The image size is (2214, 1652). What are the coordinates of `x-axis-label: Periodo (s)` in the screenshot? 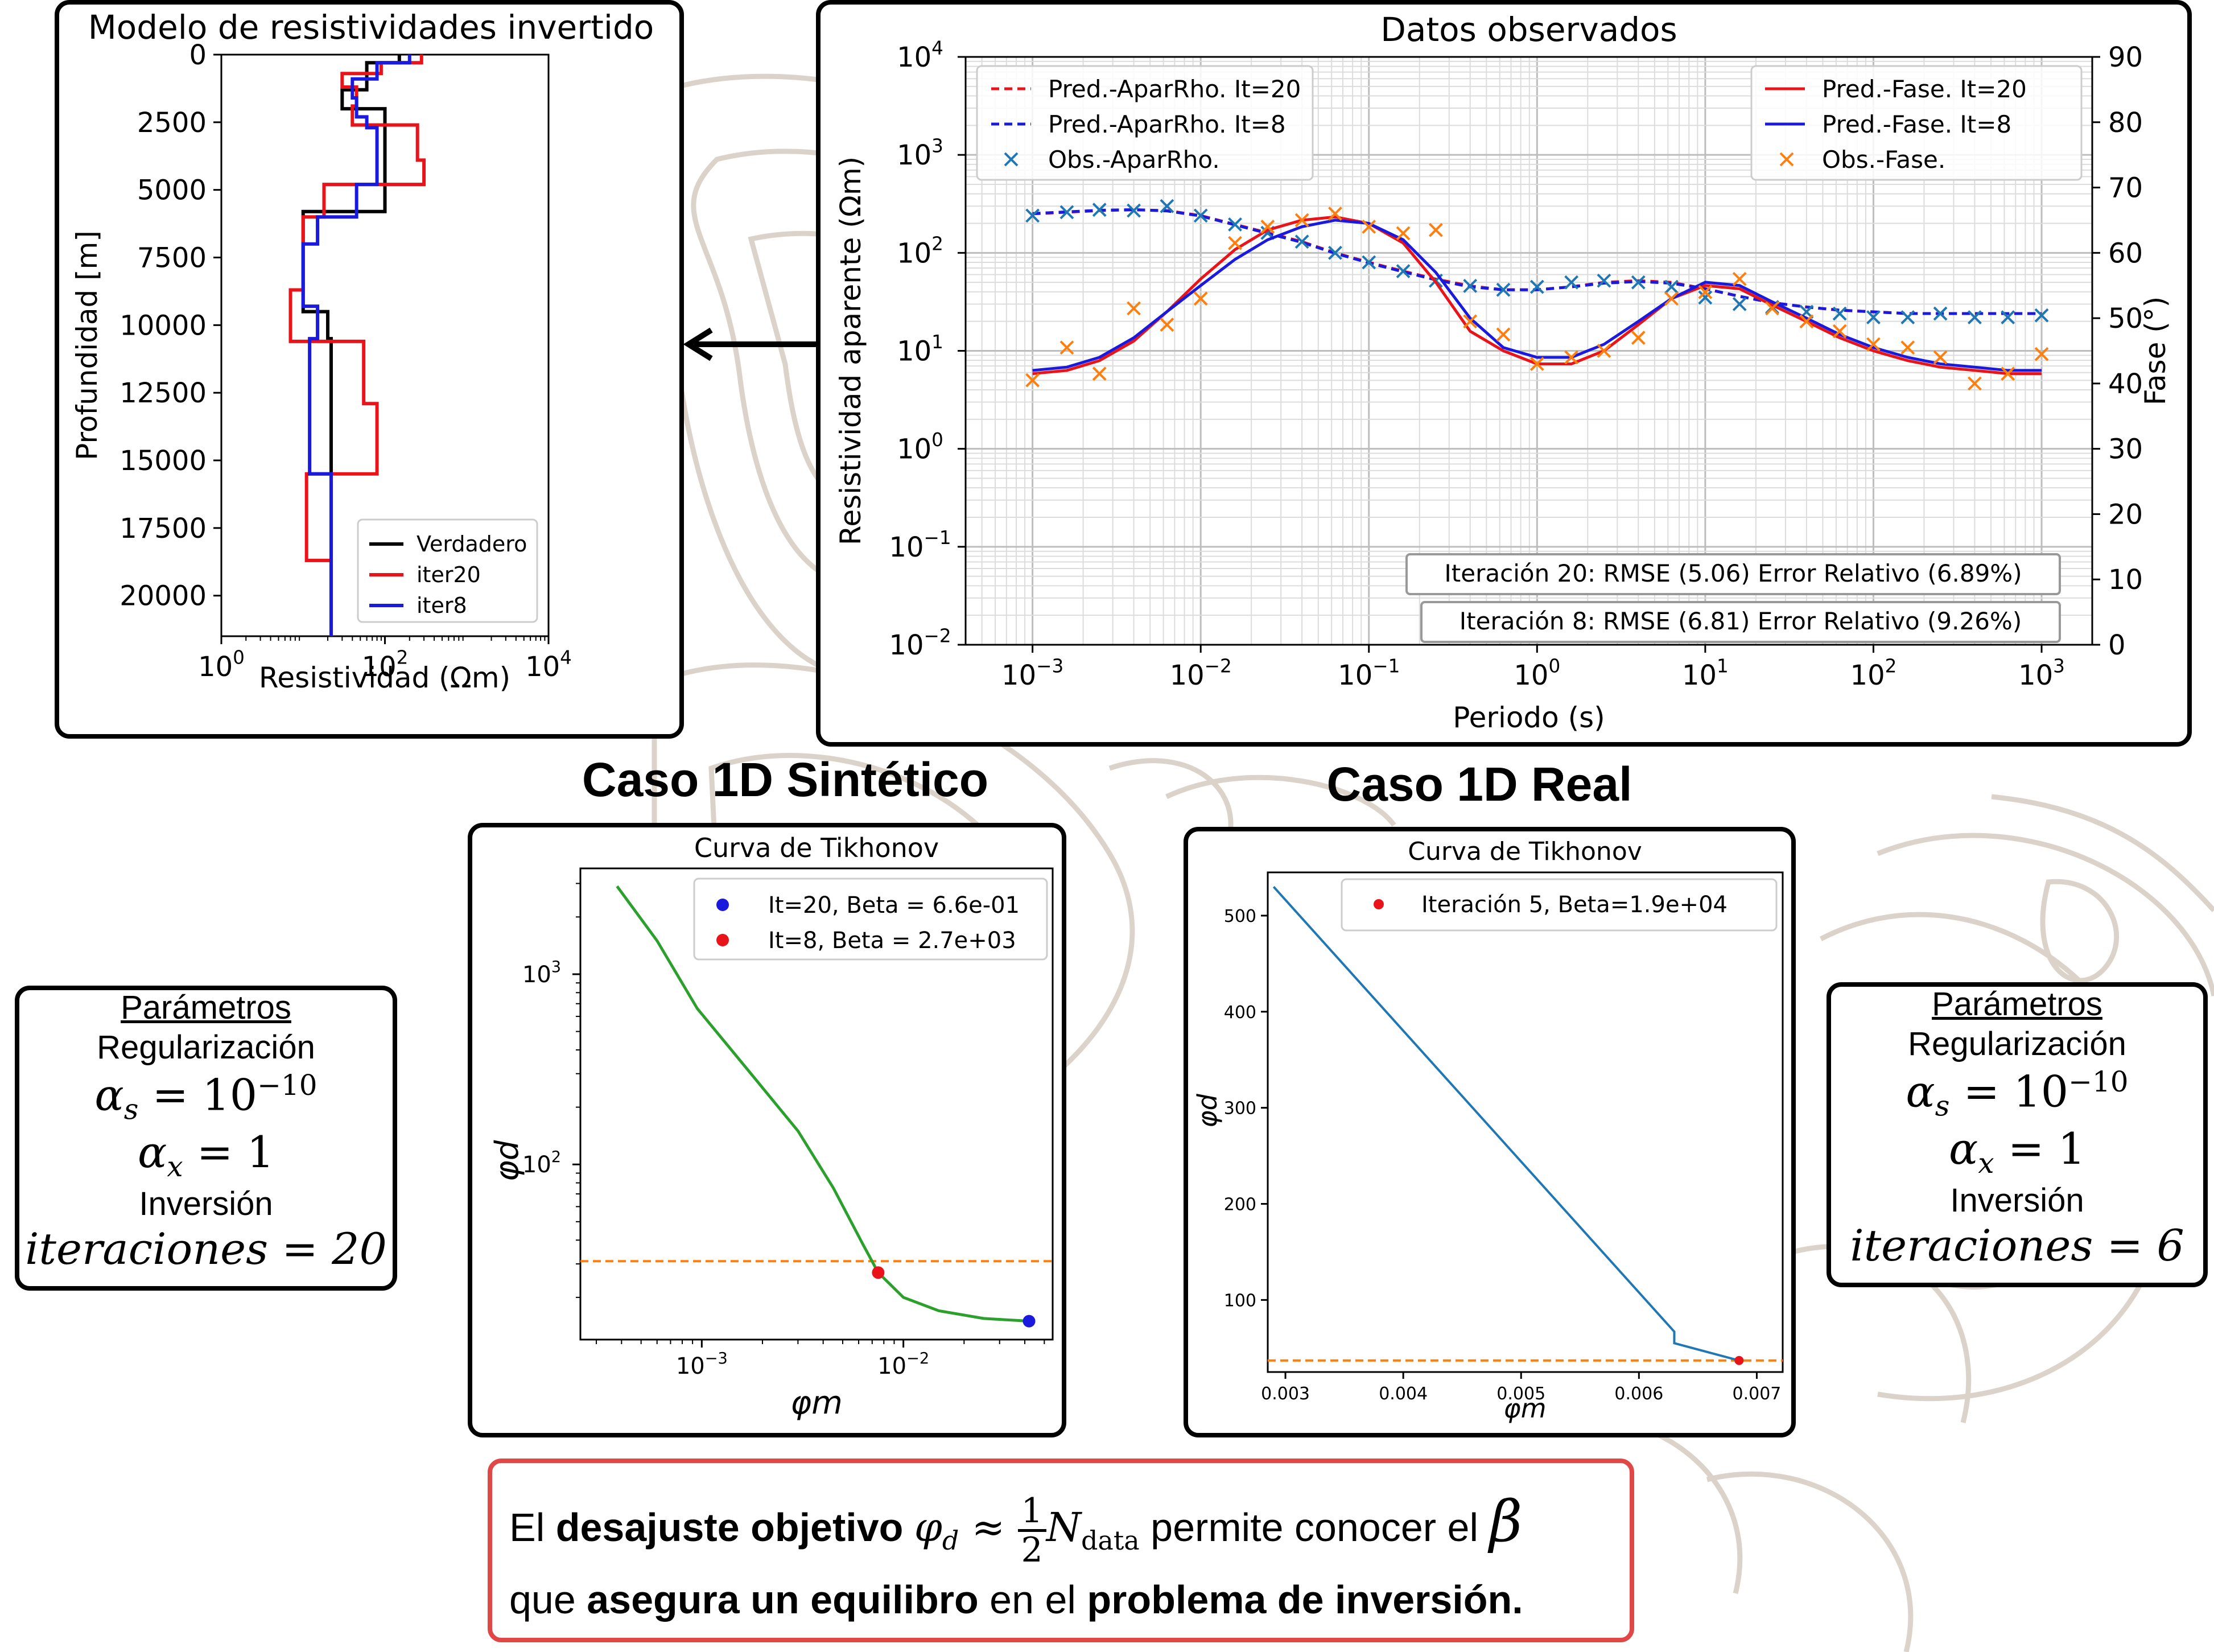 It's located at (1529, 718).